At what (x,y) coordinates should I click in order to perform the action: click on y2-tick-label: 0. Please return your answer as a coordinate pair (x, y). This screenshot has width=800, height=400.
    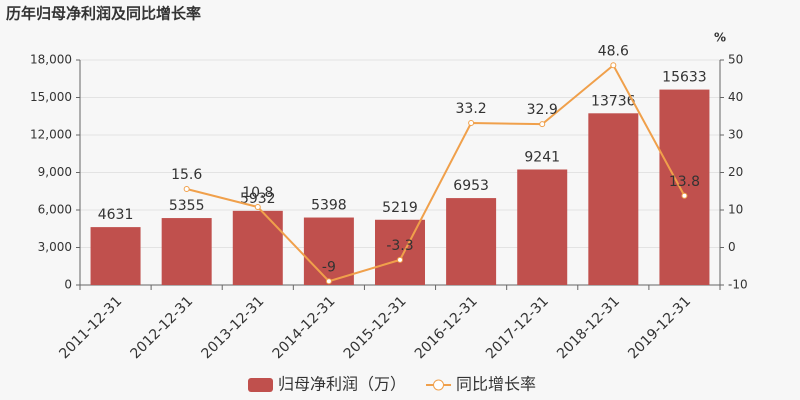
    Looking at the image, I should click on (732, 247).